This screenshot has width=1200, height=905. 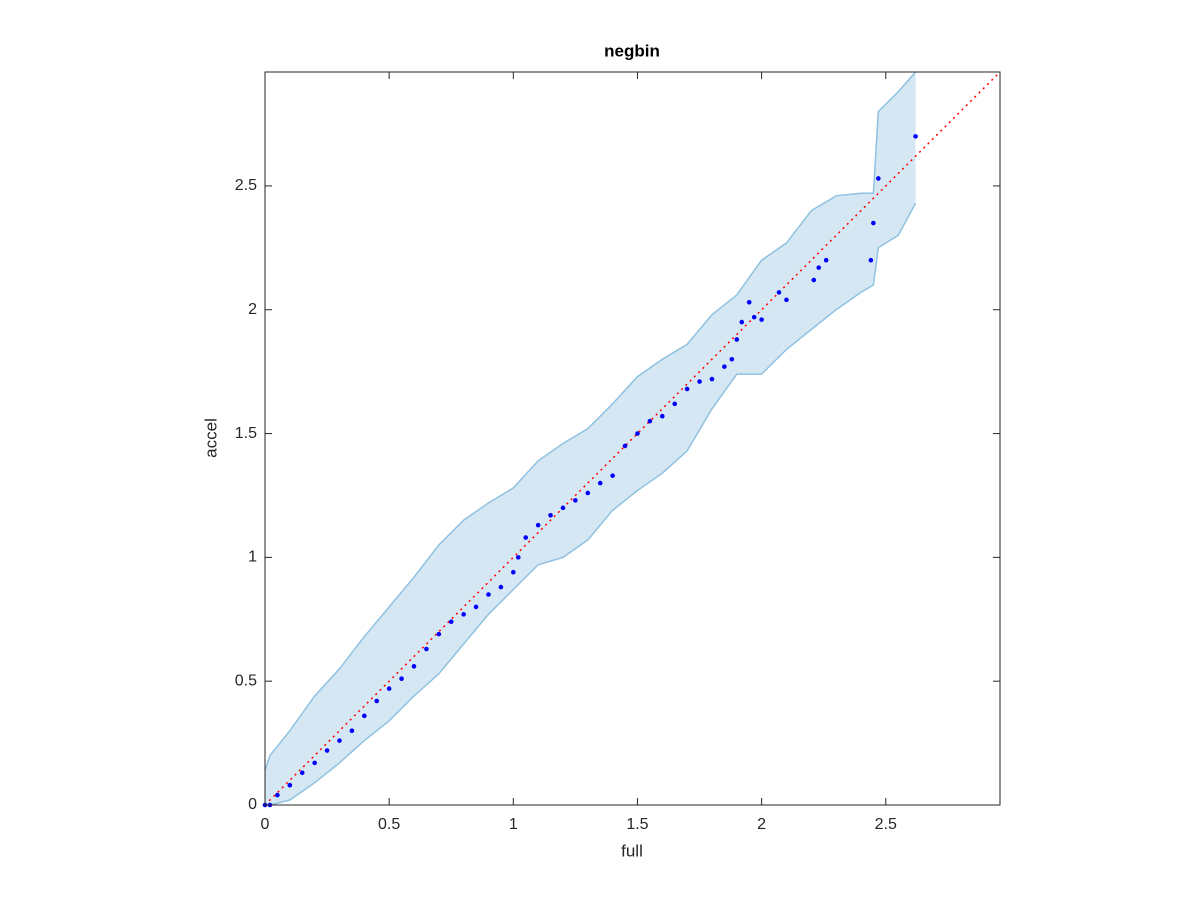 What do you see at coordinates (632, 850) in the screenshot?
I see `x-axis-label: full` at bounding box center [632, 850].